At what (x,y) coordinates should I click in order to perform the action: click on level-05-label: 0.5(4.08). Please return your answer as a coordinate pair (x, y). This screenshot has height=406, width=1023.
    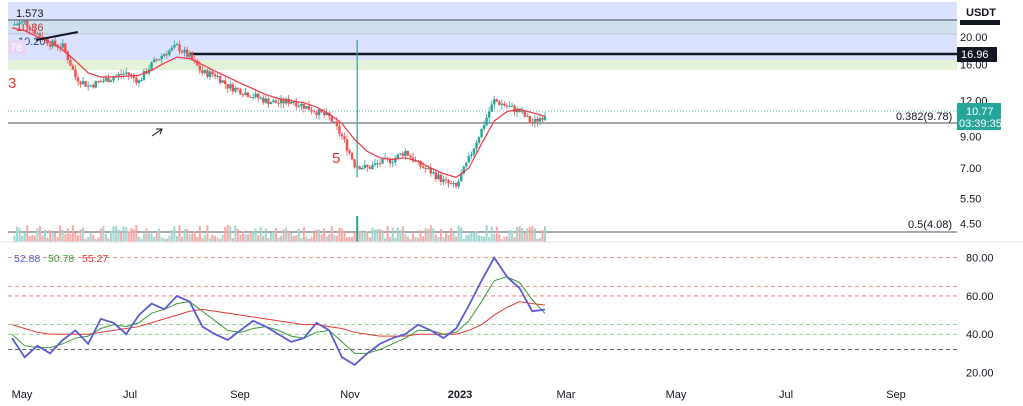
    Looking at the image, I should click on (930, 225).